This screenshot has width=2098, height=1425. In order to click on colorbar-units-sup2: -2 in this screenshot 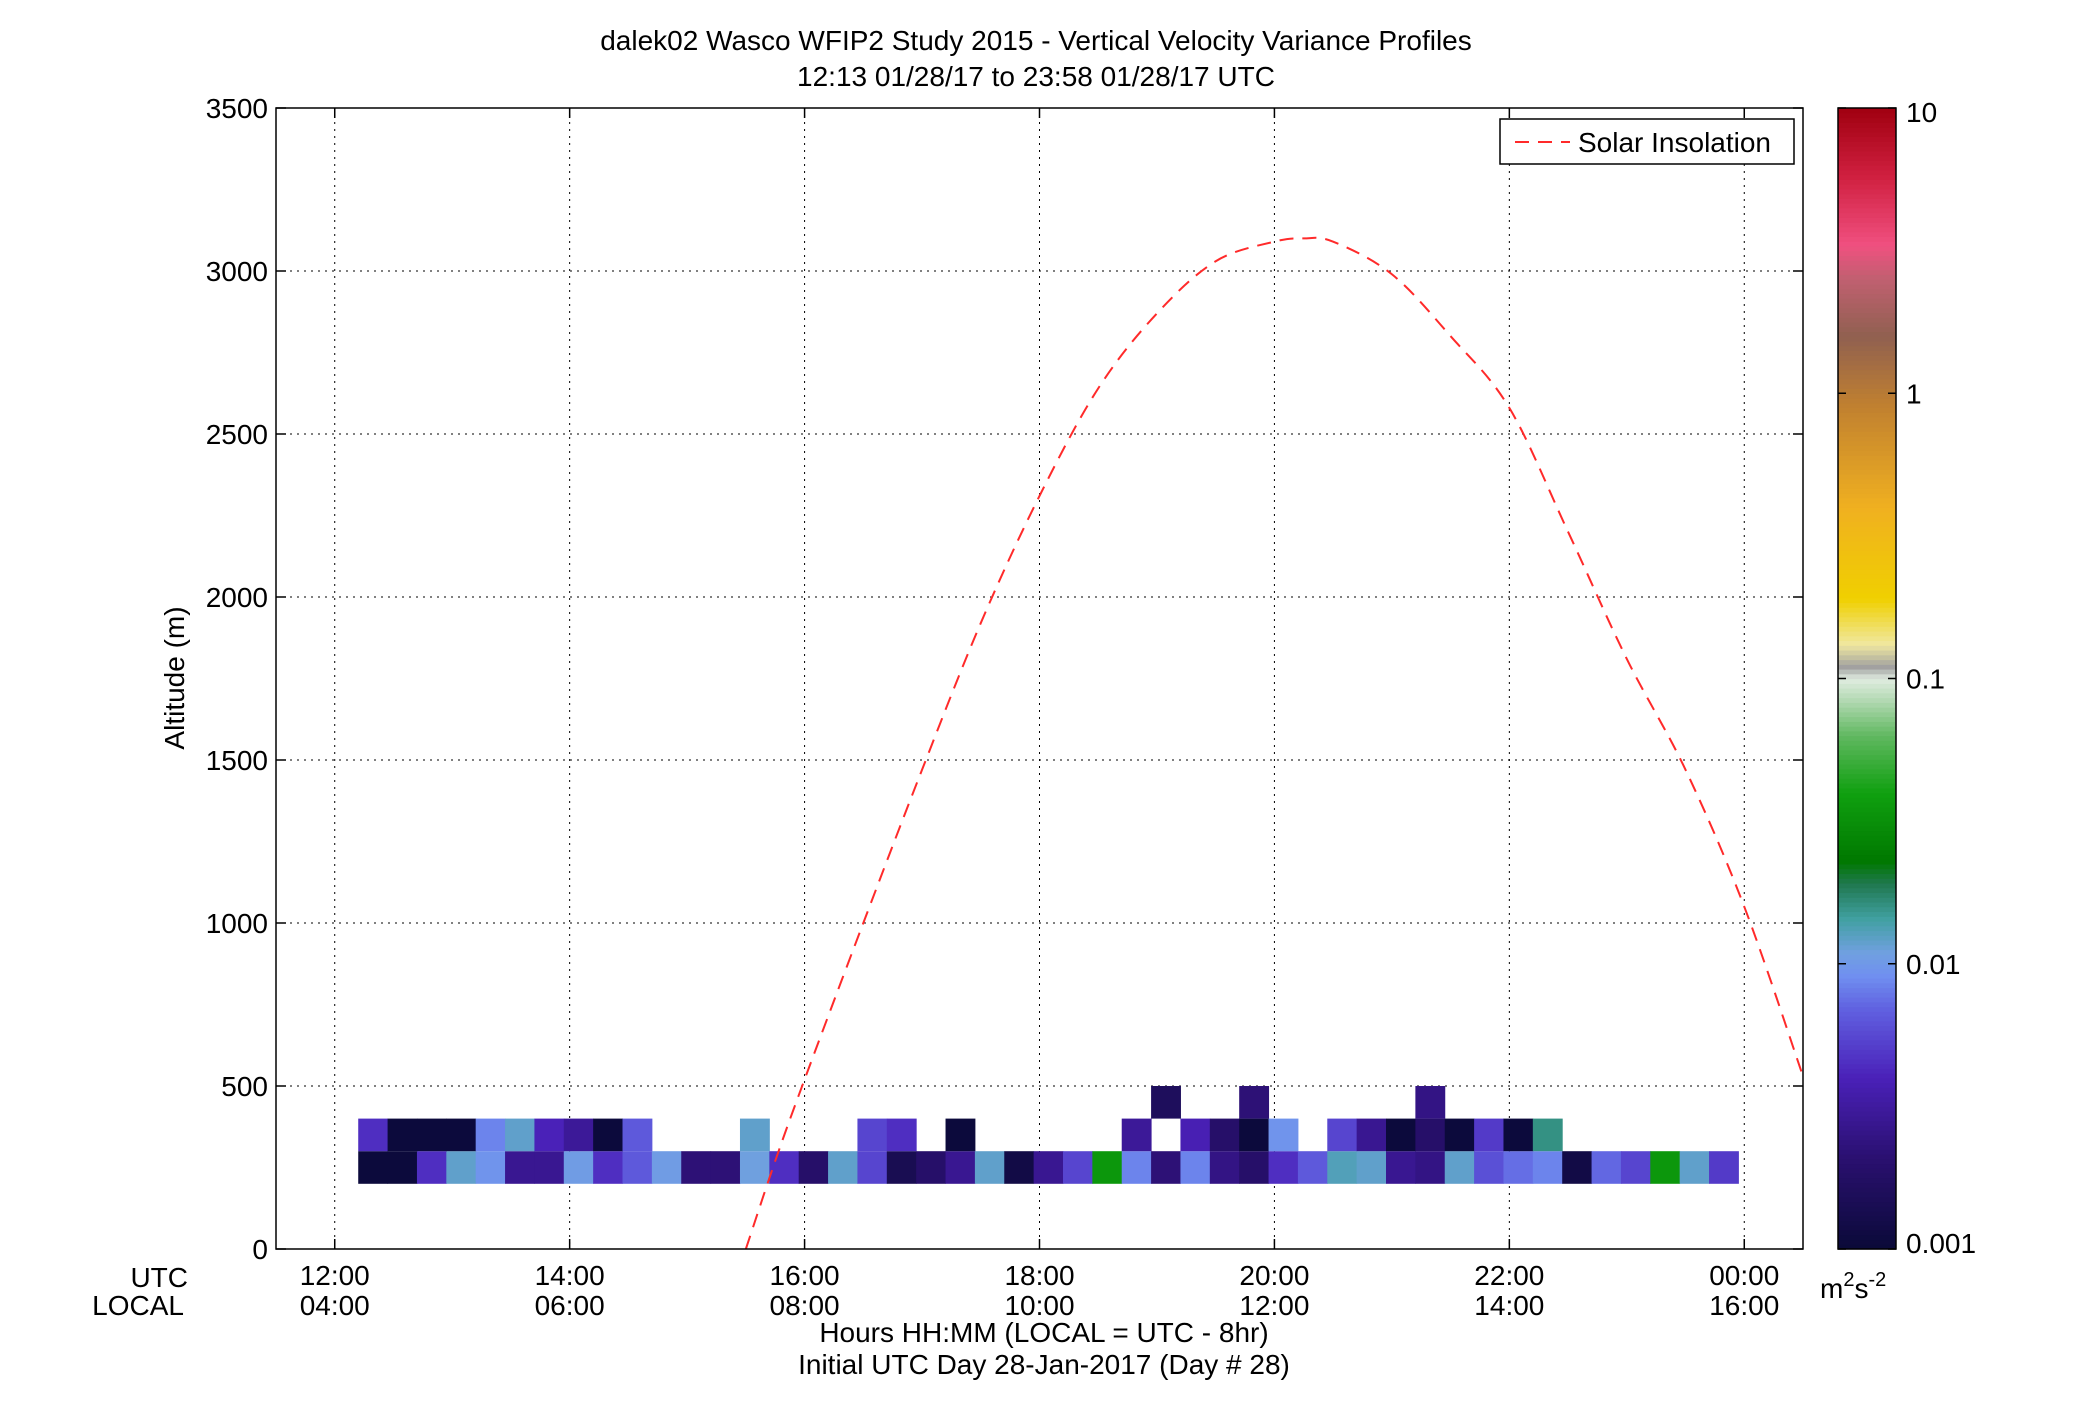, I will do `click(1877, 1280)`.